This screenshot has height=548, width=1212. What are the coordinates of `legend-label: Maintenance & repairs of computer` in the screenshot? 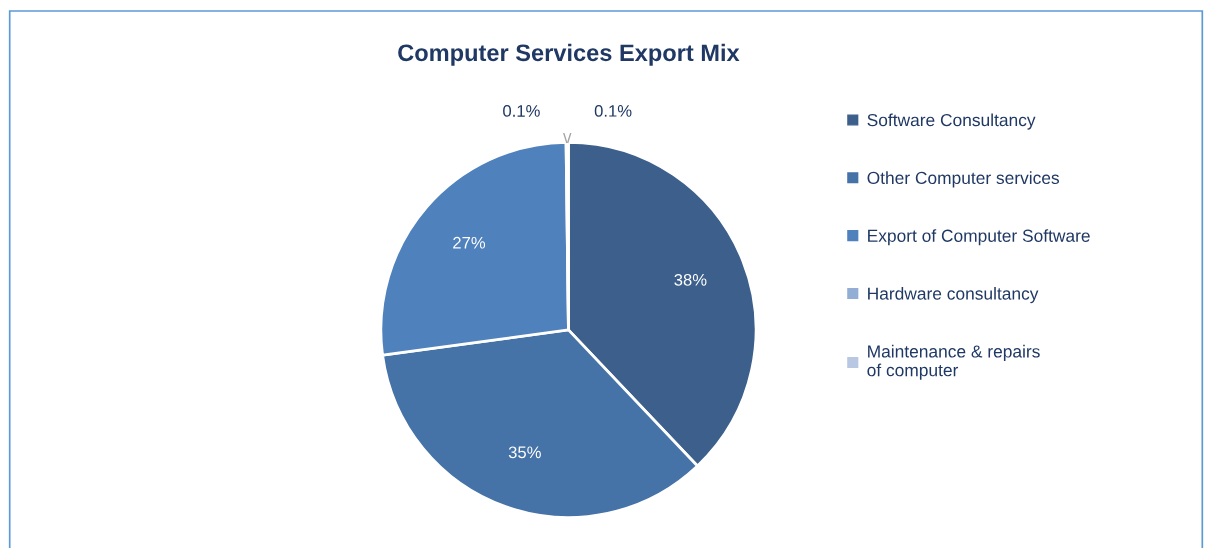 It's located at (953, 362).